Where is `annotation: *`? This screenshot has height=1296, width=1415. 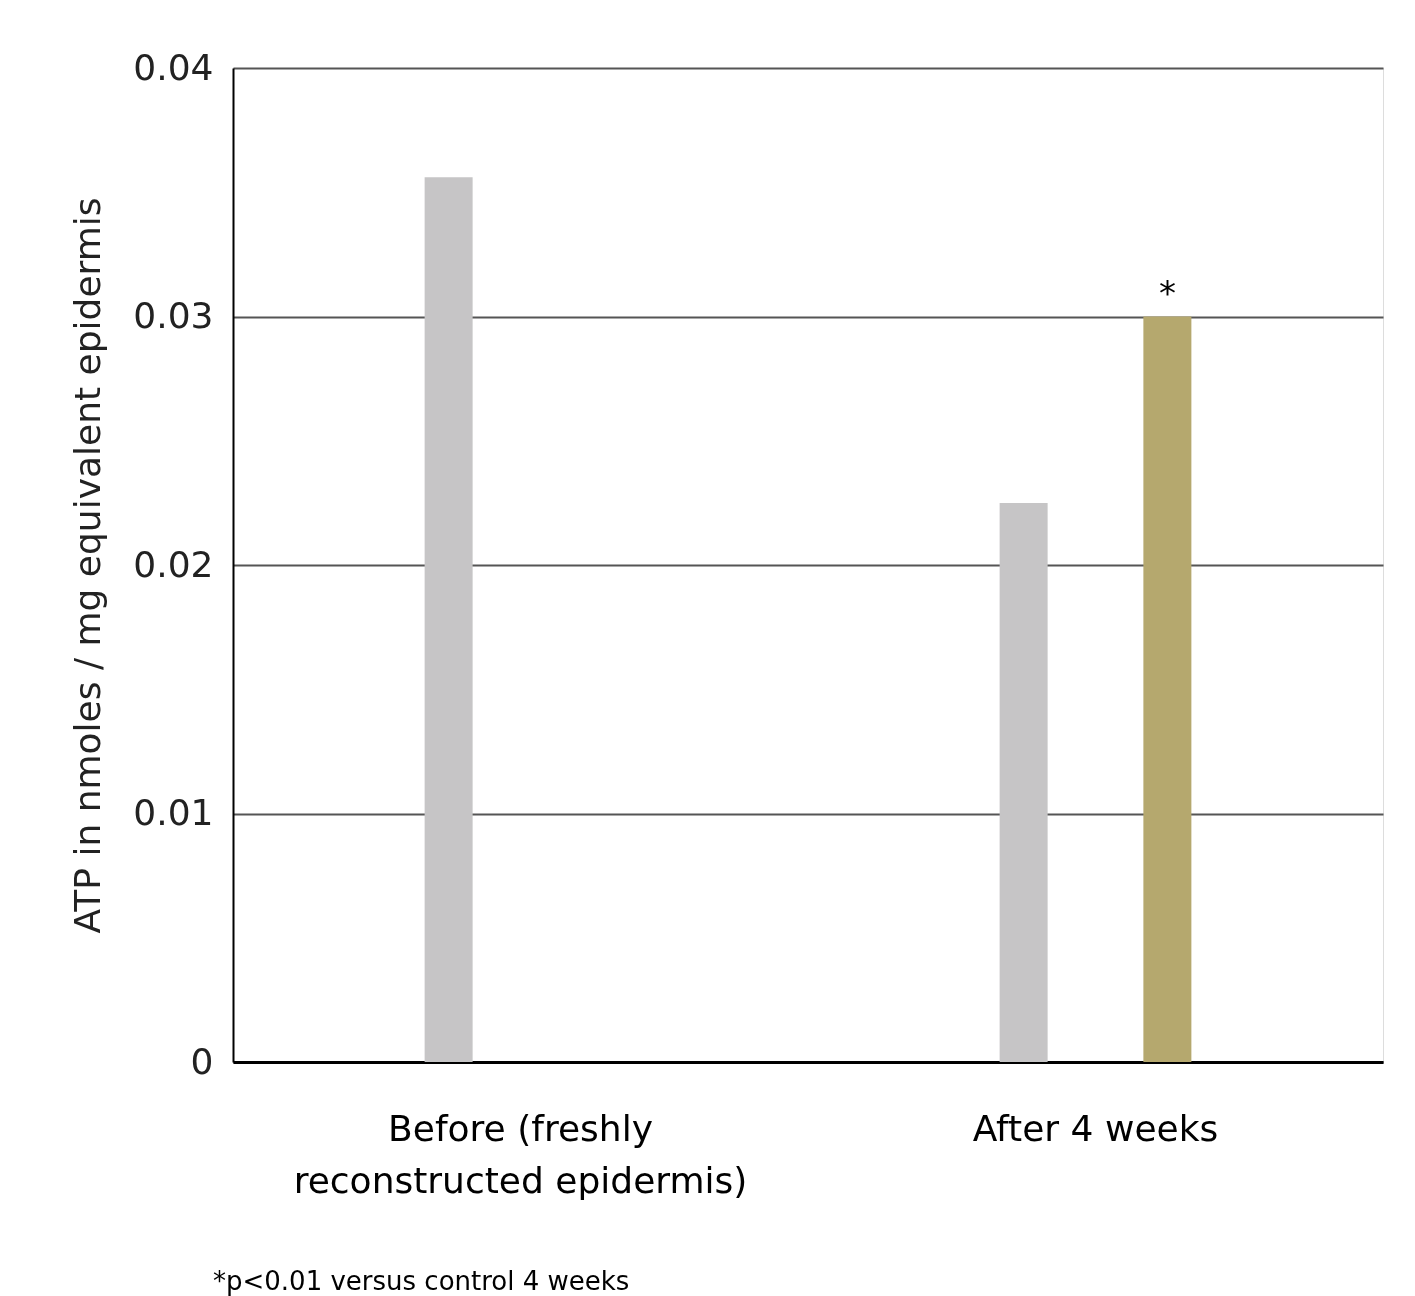 annotation: * is located at coordinates (1167, 292).